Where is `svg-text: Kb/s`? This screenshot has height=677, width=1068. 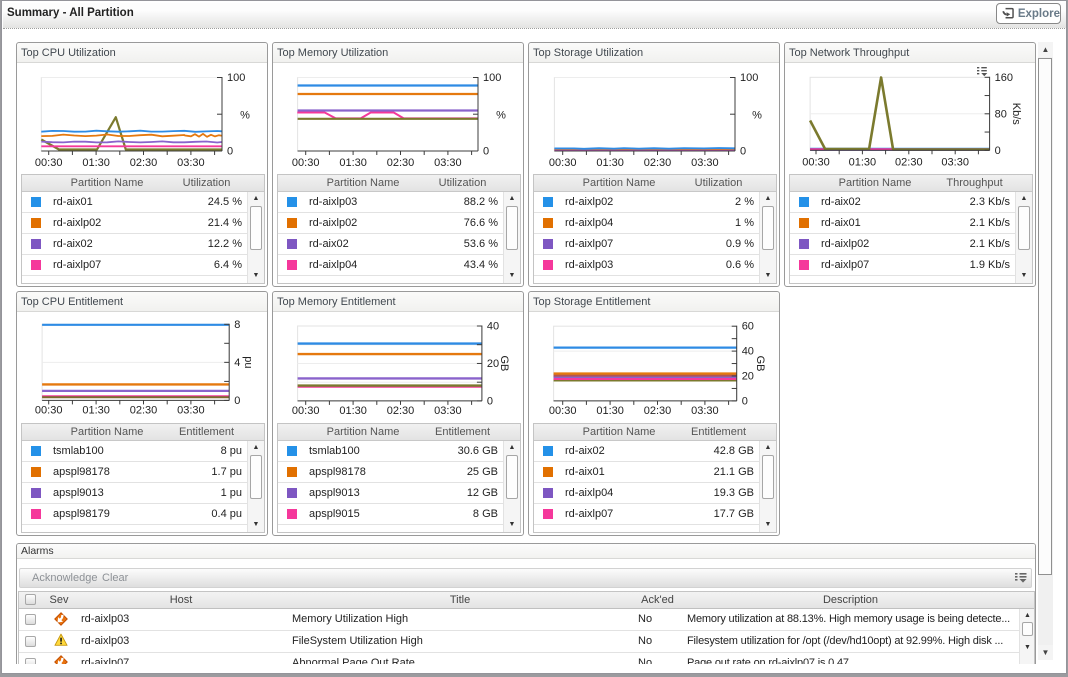 svg-text: Kb/s is located at coordinates (1016, 114).